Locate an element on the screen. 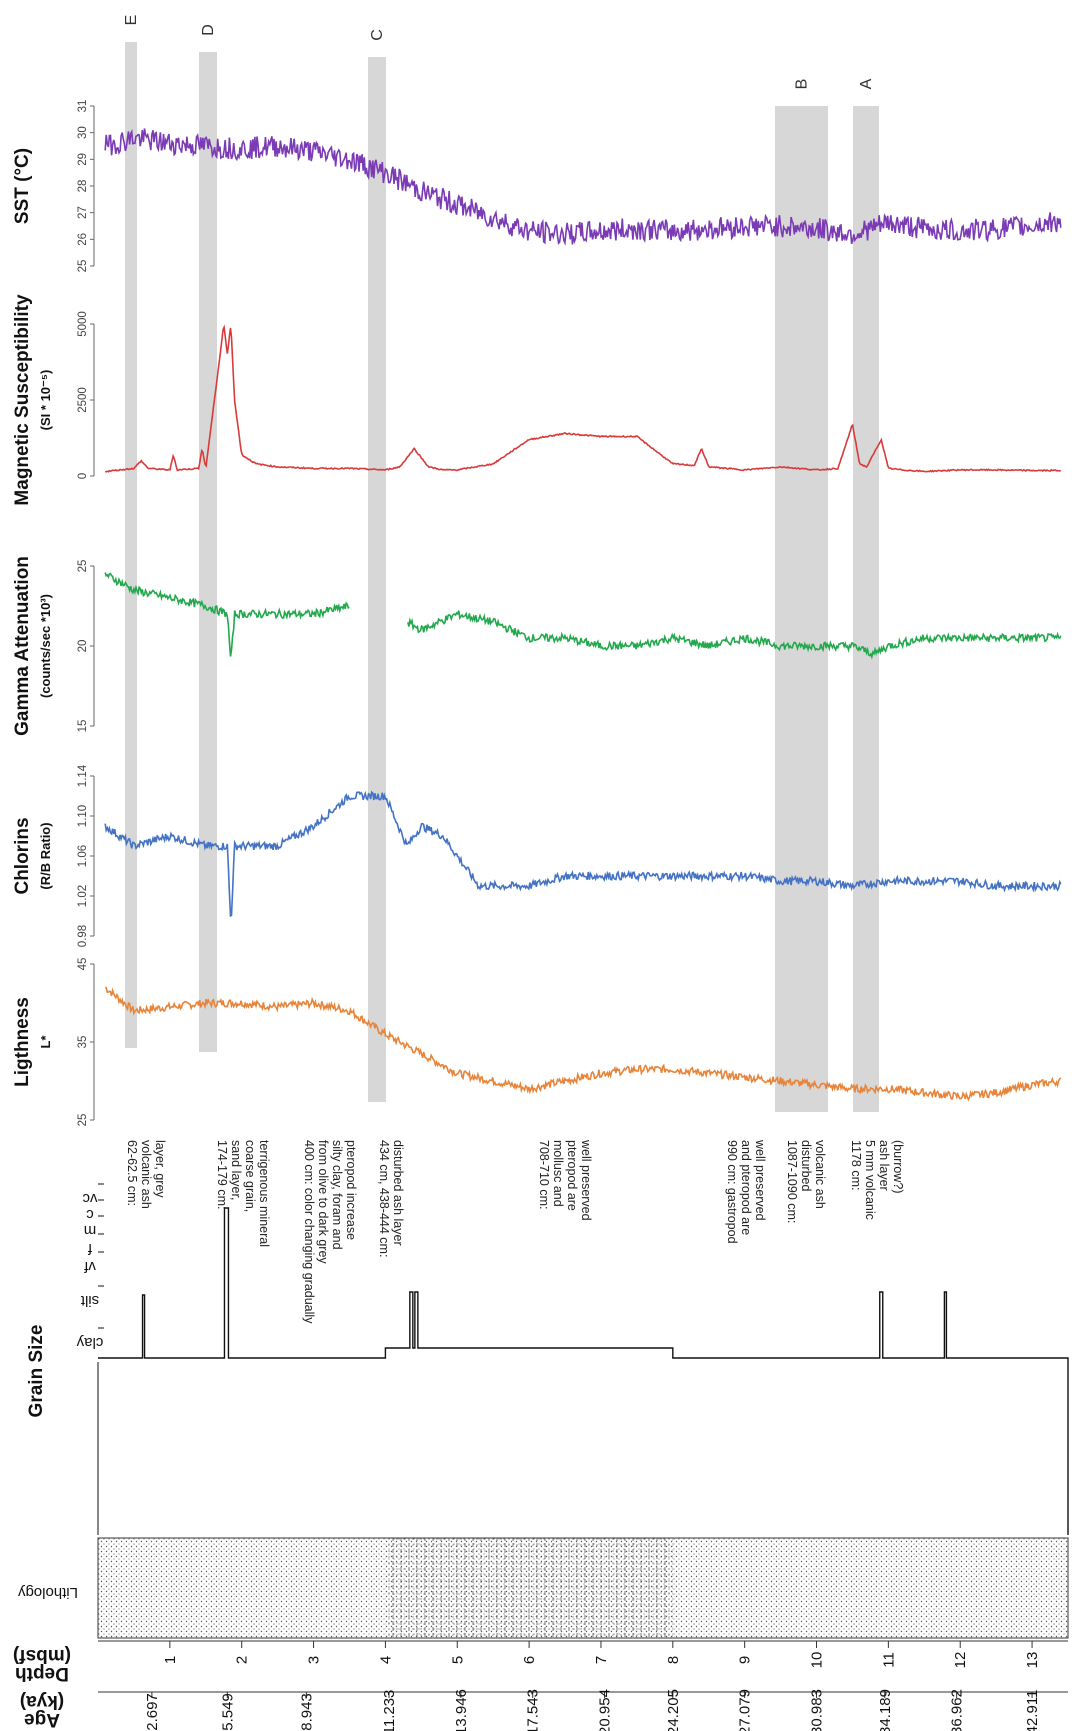  grain-class-c: c is located at coordinates (90, 1214).